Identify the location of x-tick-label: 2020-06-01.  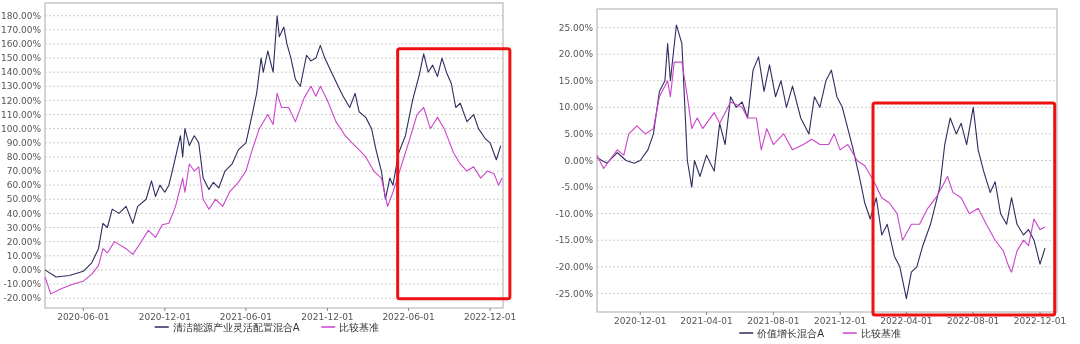
(83, 317).